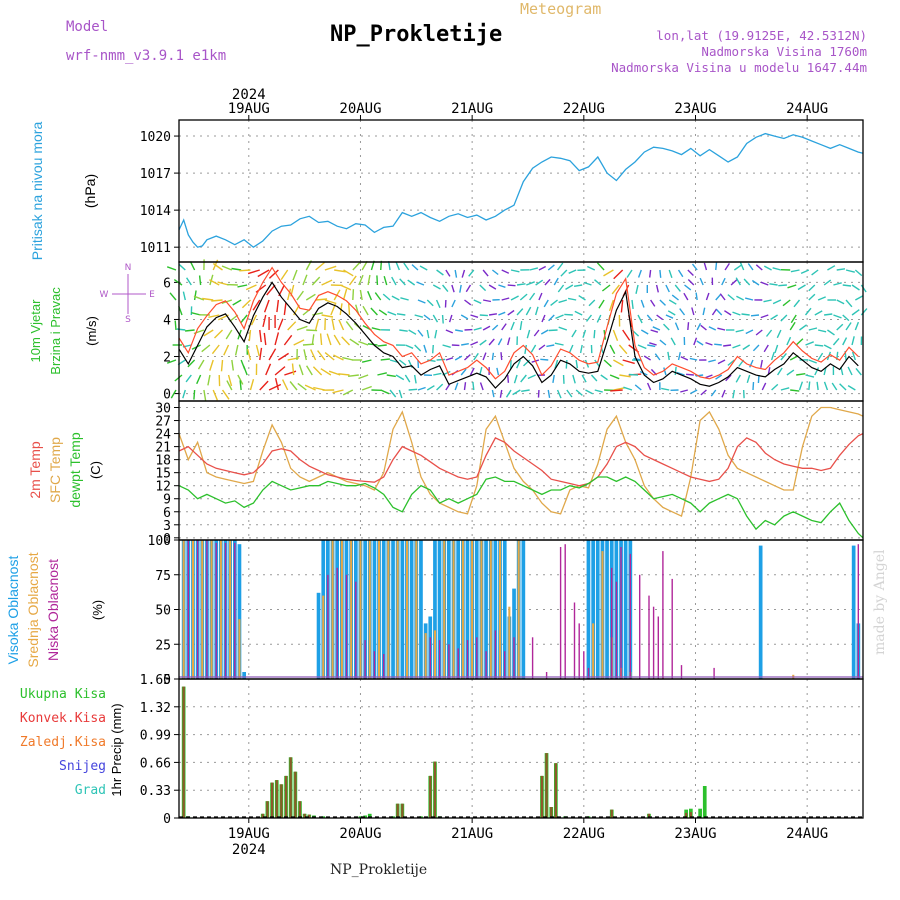 This screenshot has width=900, height=900. I want to click on ytick-label: 15, so click(163, 474).